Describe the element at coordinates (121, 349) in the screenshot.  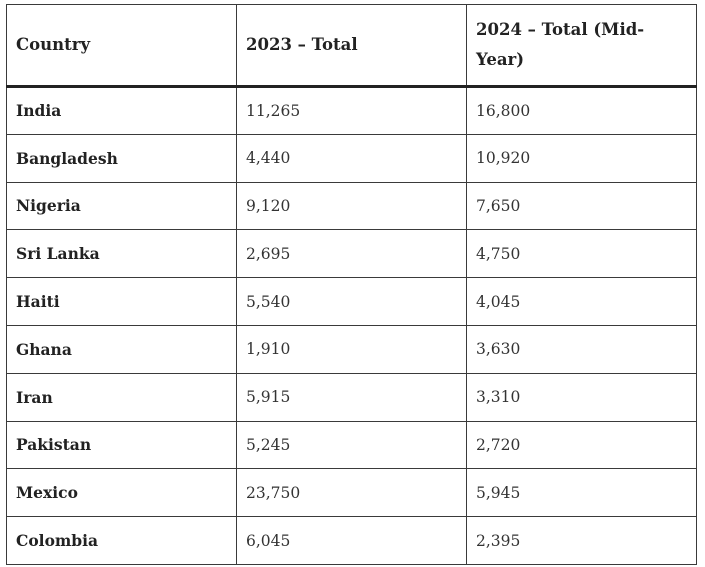
I see `country-cell: Ghana` at that location.